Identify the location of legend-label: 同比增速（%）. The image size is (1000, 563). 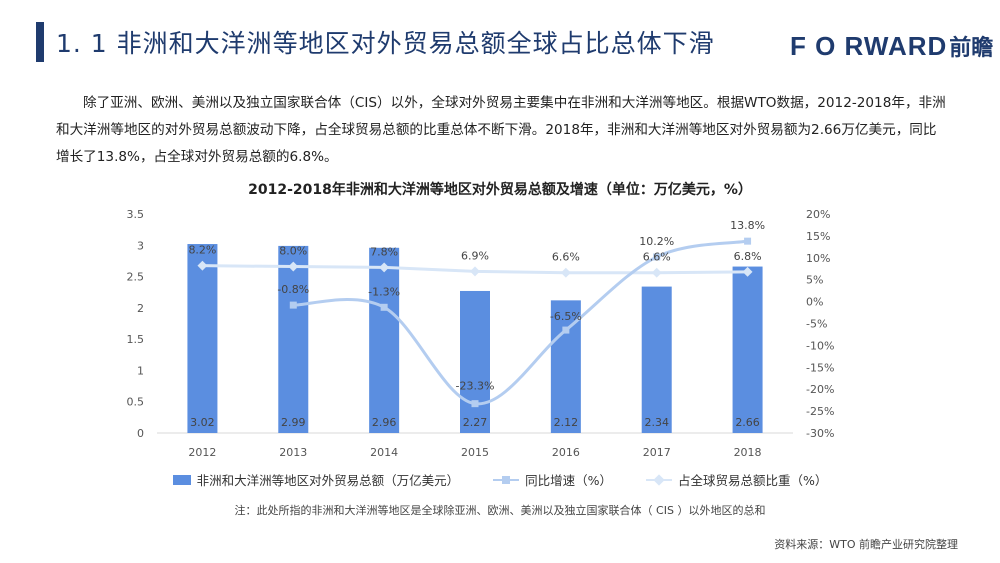
(568, 480).